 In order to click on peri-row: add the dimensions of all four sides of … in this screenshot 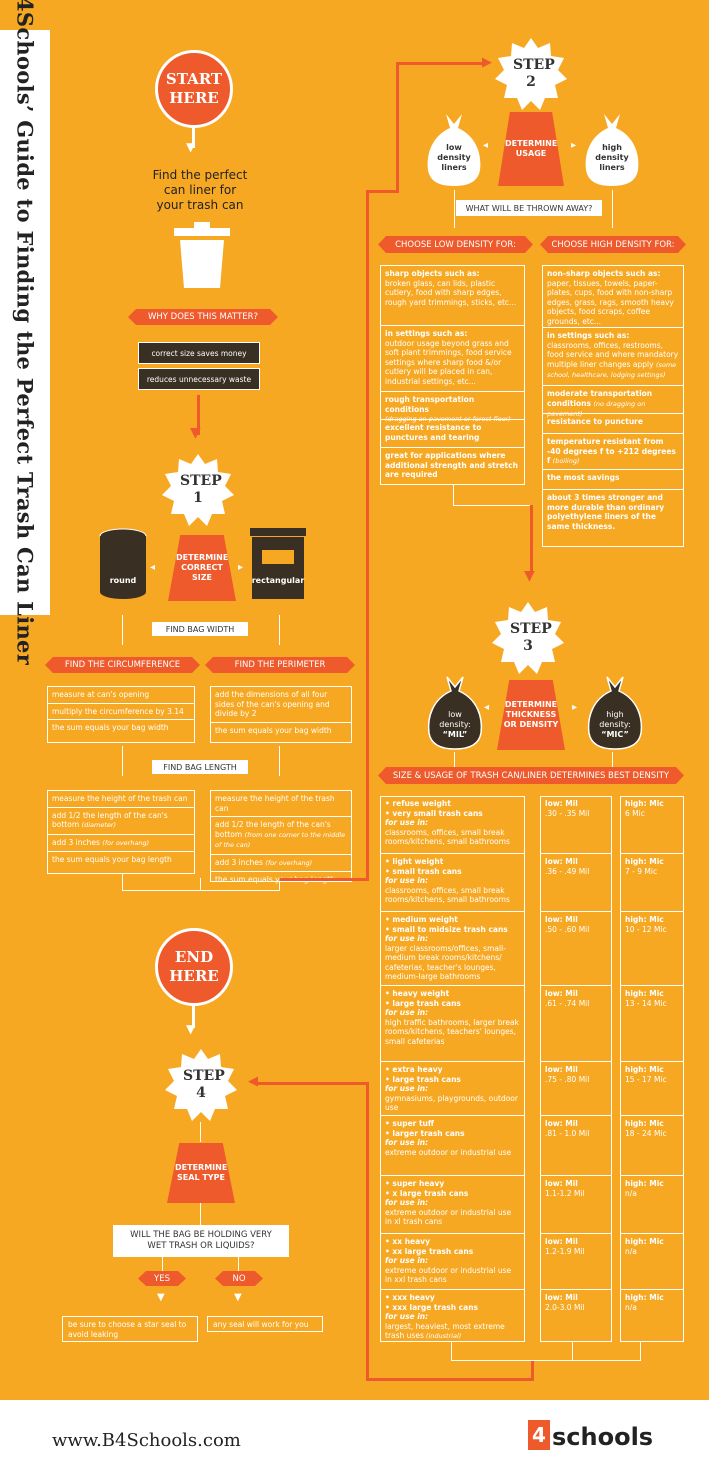, I will do `click(281, 705)`.